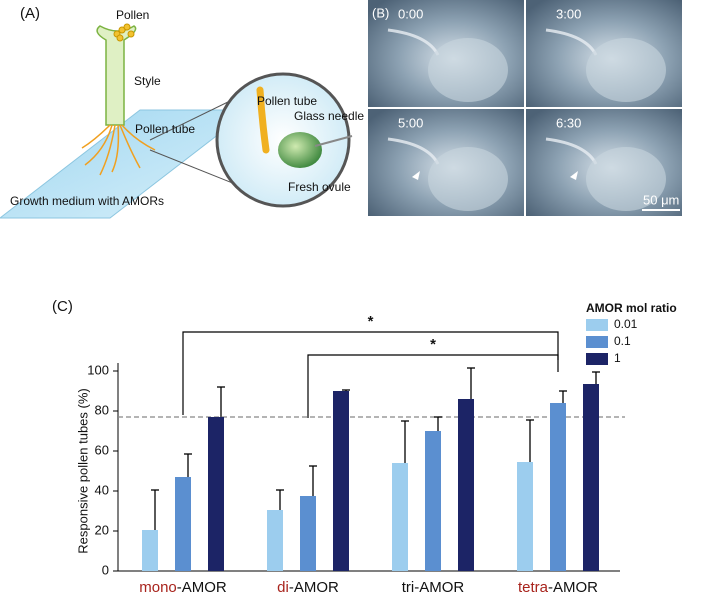 This screenshot has height=594, width=702. Describe the element at coordinates (118, 150) in the screenshot. I see `pollen-tubes` at that location.